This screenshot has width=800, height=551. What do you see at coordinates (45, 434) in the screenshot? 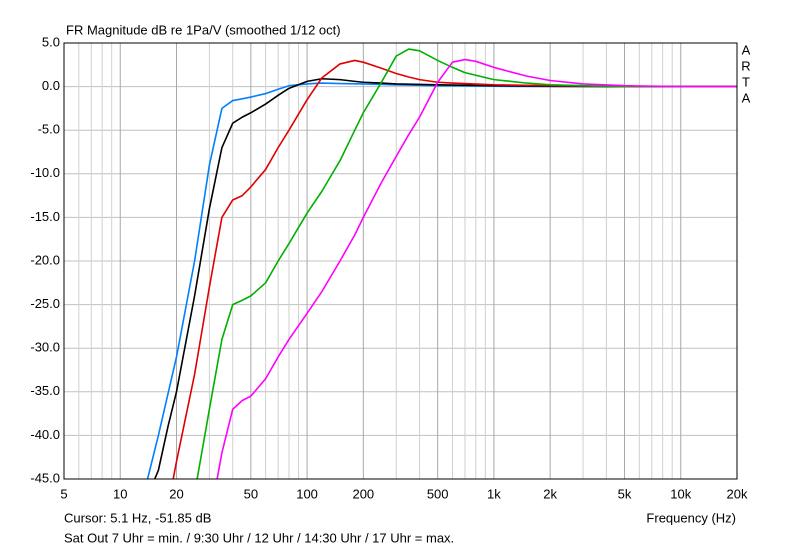
I see `y-tick-label: -40.0` at bounding box center [45, 434].